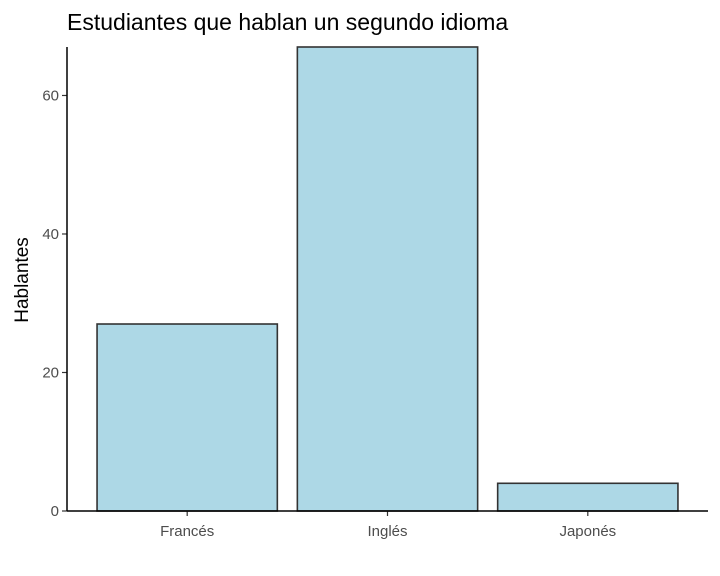  I want to click on x-tick-label-1: Inglés, so click(387, 531).